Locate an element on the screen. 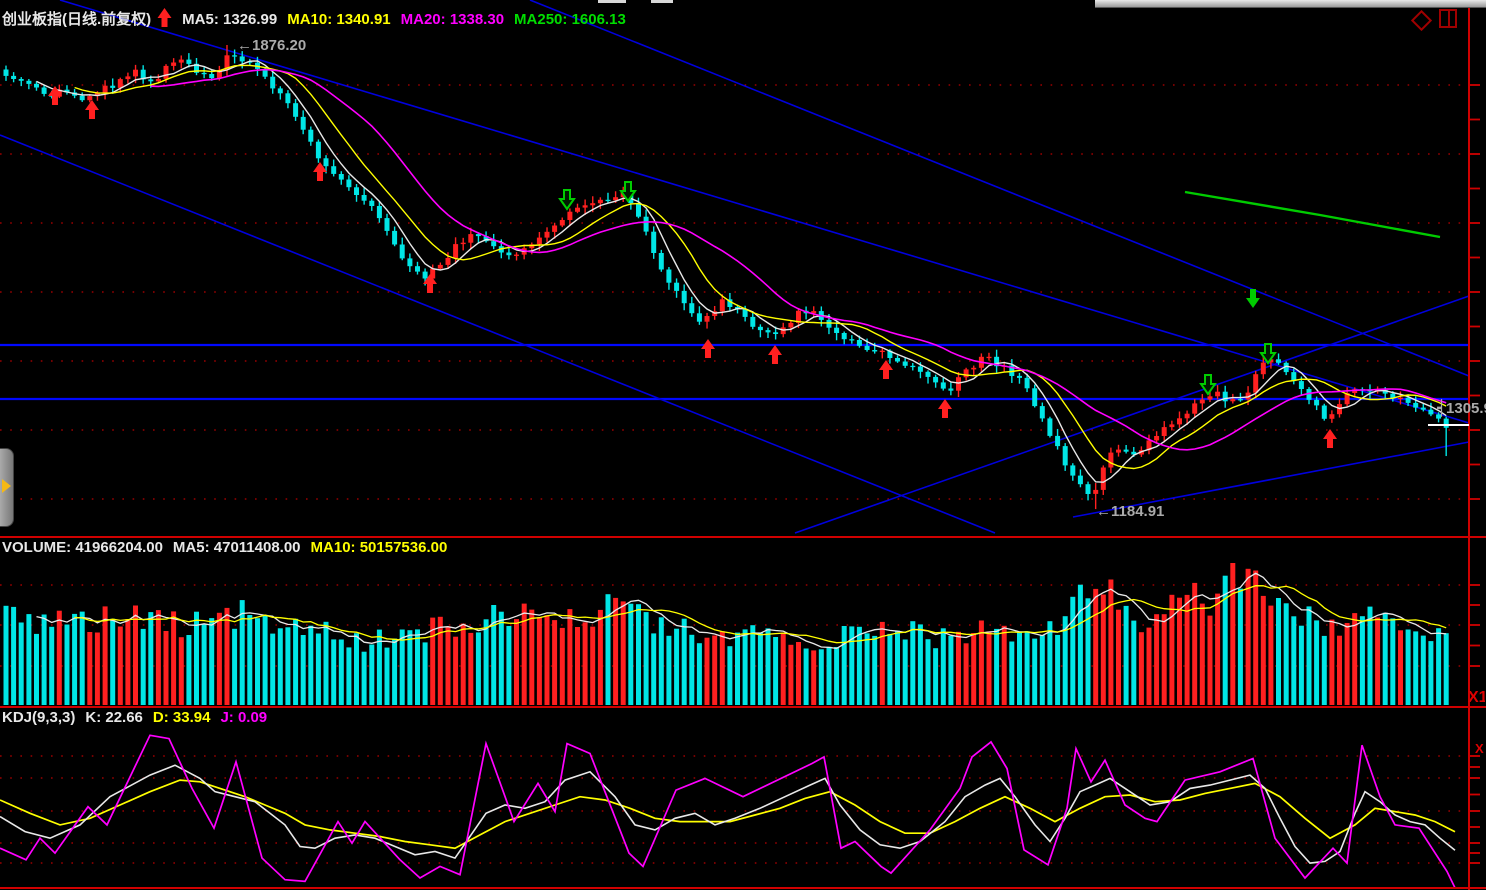  split-window-icon is located at coordinates (1448, 18).